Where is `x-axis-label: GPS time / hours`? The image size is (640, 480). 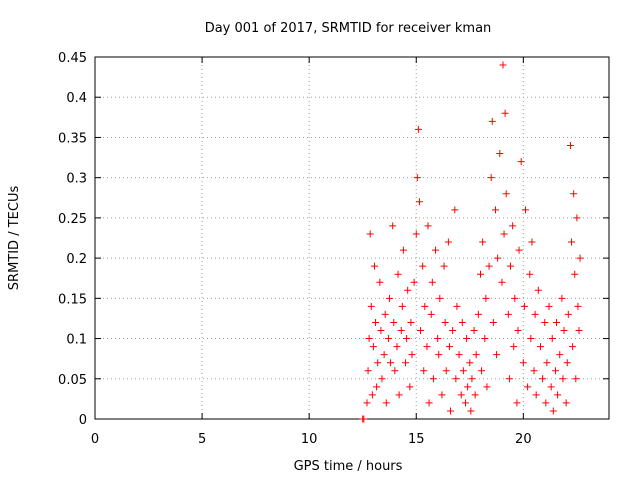
x-axis-label: GPS time / hours is located at coordinates (348, 466).